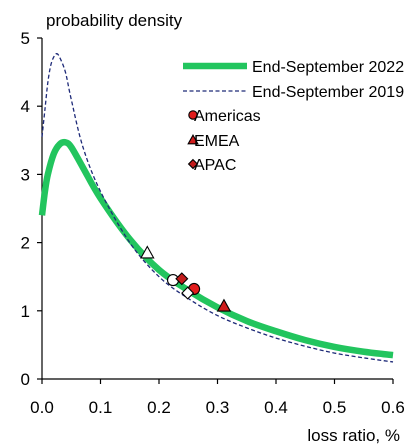 The image size is (408, 448). Describe the element at coordinates (25, 379) in the screenshot. I see `y-tick-label: 0` at that location.